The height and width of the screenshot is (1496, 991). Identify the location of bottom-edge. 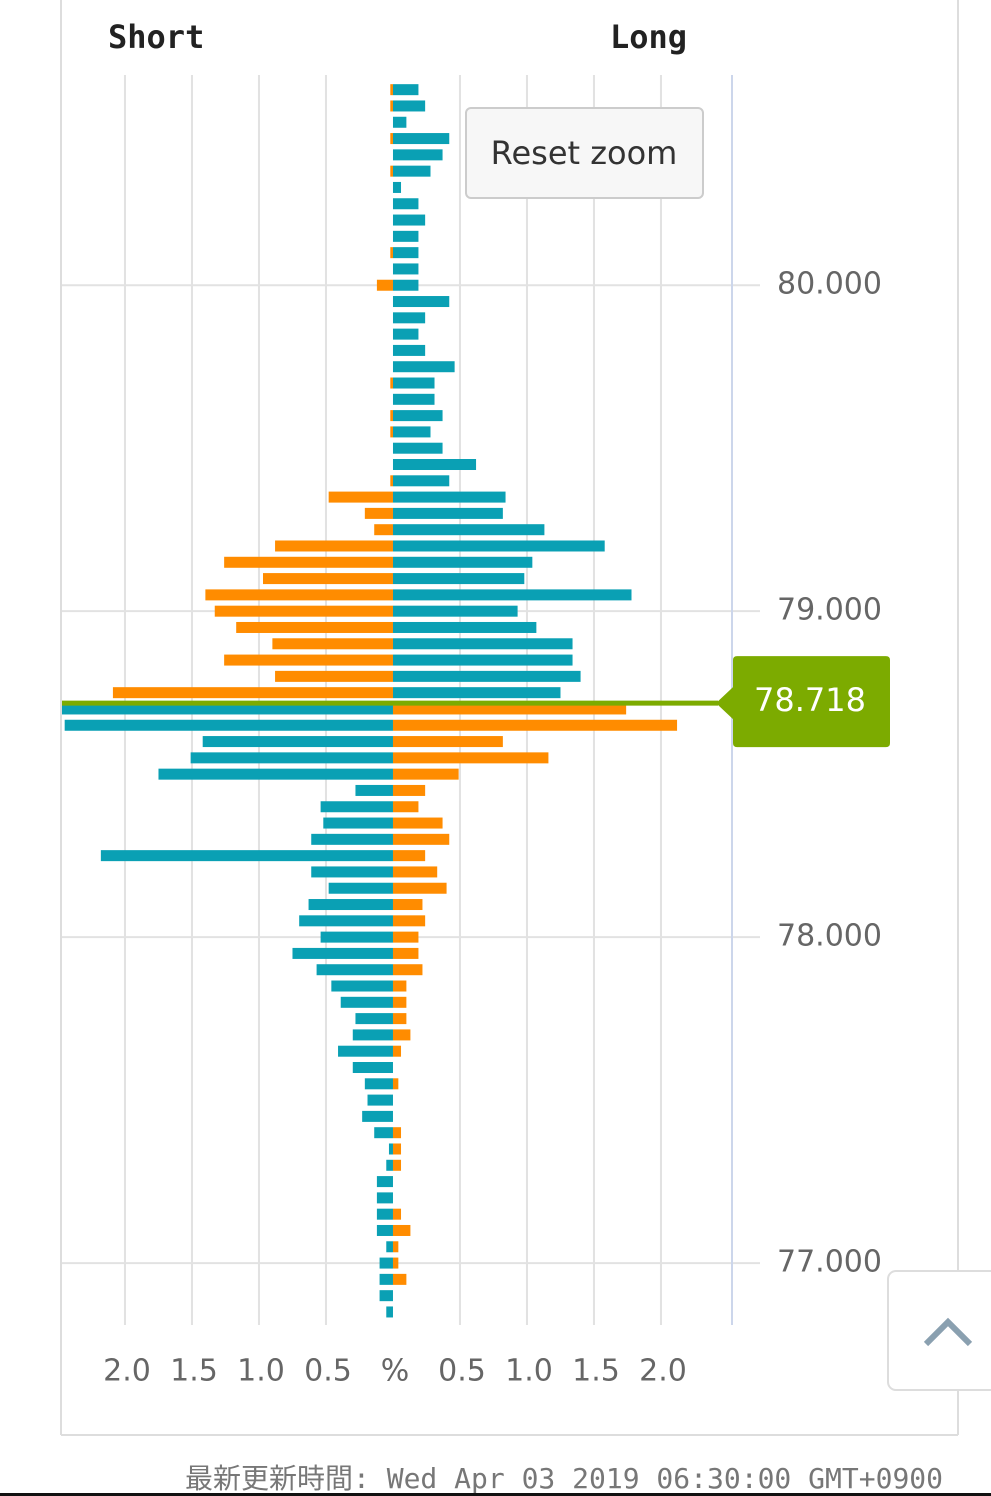
(495, 1494).